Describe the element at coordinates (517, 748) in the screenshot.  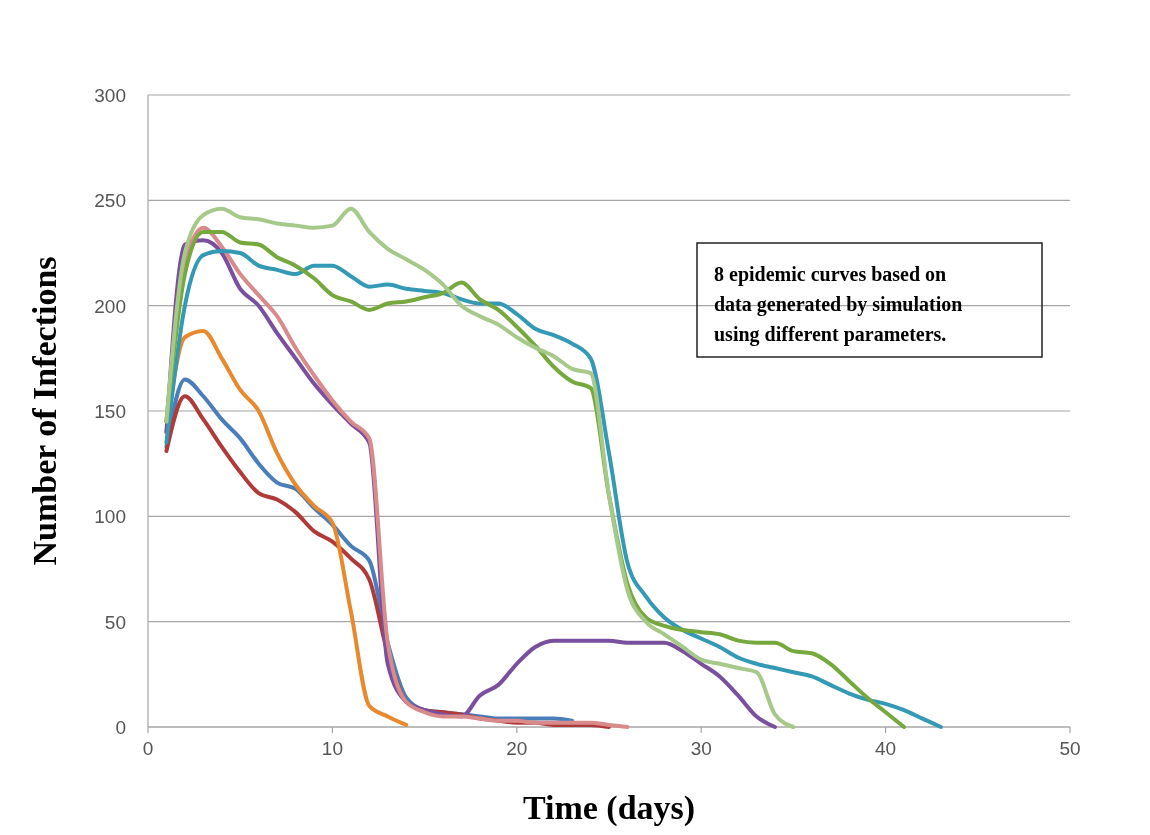
I see `x-tick-label: 20` at that location.